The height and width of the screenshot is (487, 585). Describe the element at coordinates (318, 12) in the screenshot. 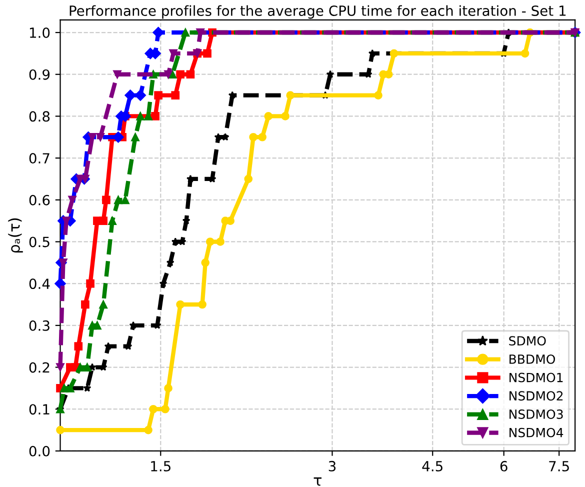

I see `chart-title: Performance profiles for the average CPU time for each iteration - Set 1` at that location.